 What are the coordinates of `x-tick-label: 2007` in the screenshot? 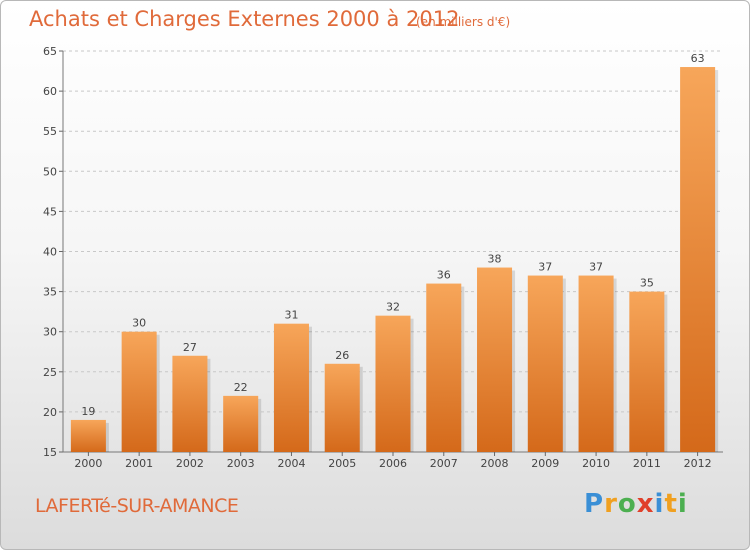 It's located at (444, 463).